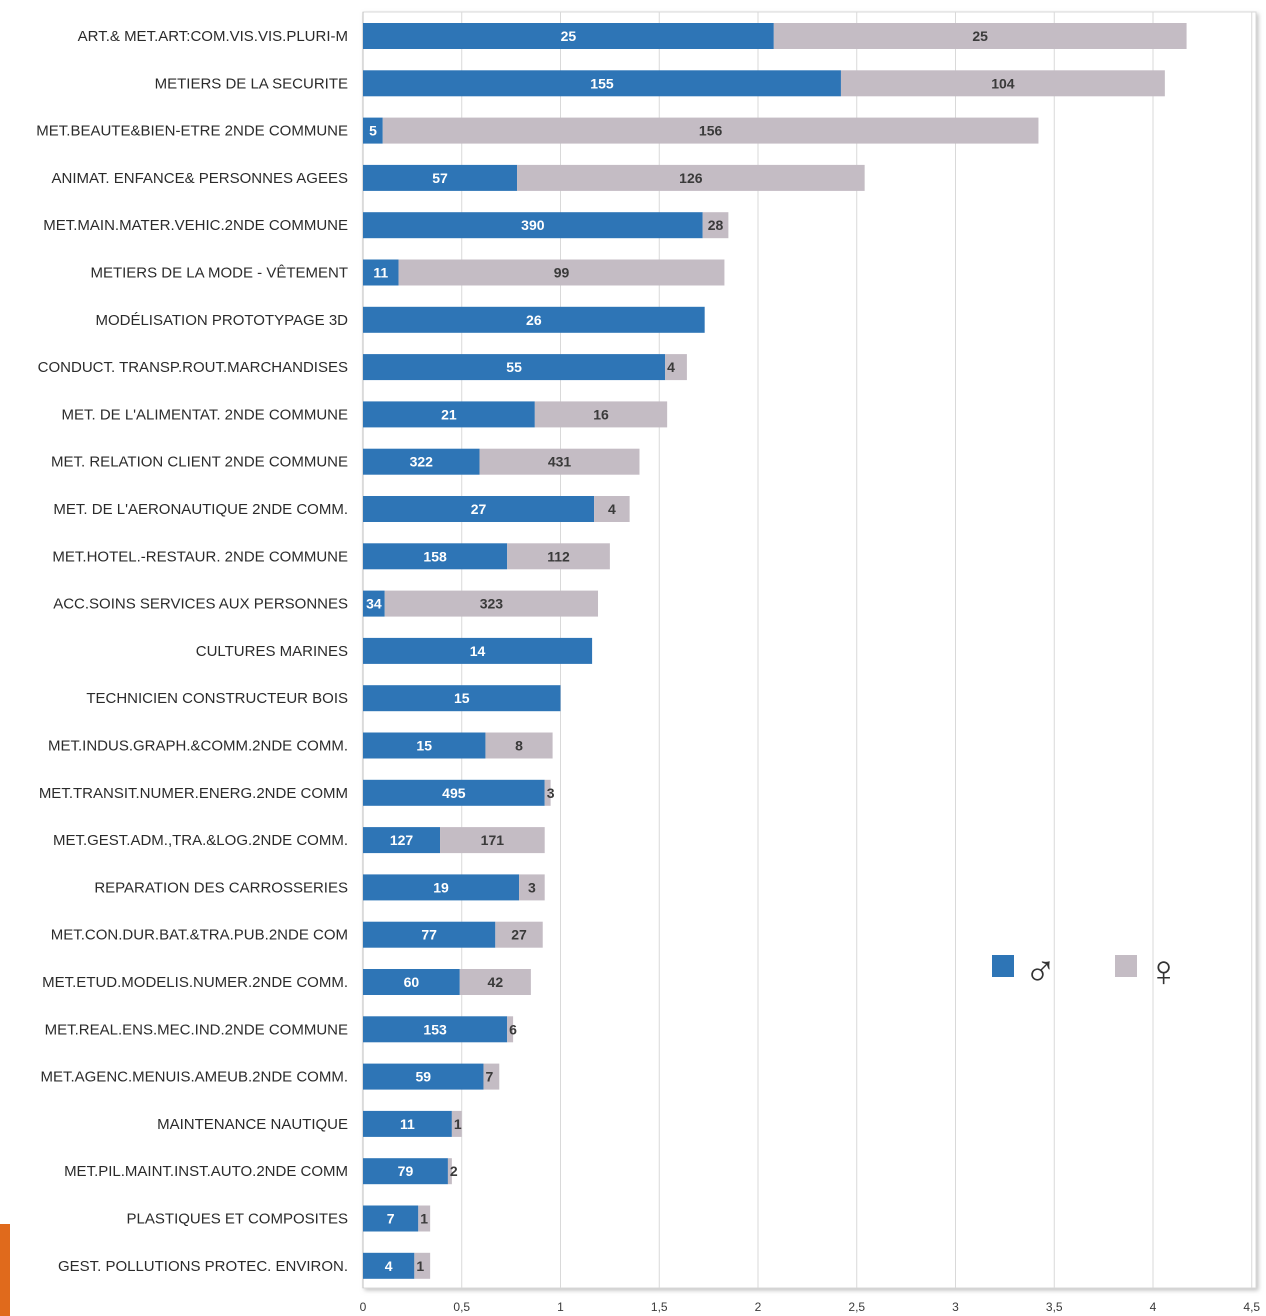  I want to click on x-tick-label: 4,5, so click(1251, 1307).